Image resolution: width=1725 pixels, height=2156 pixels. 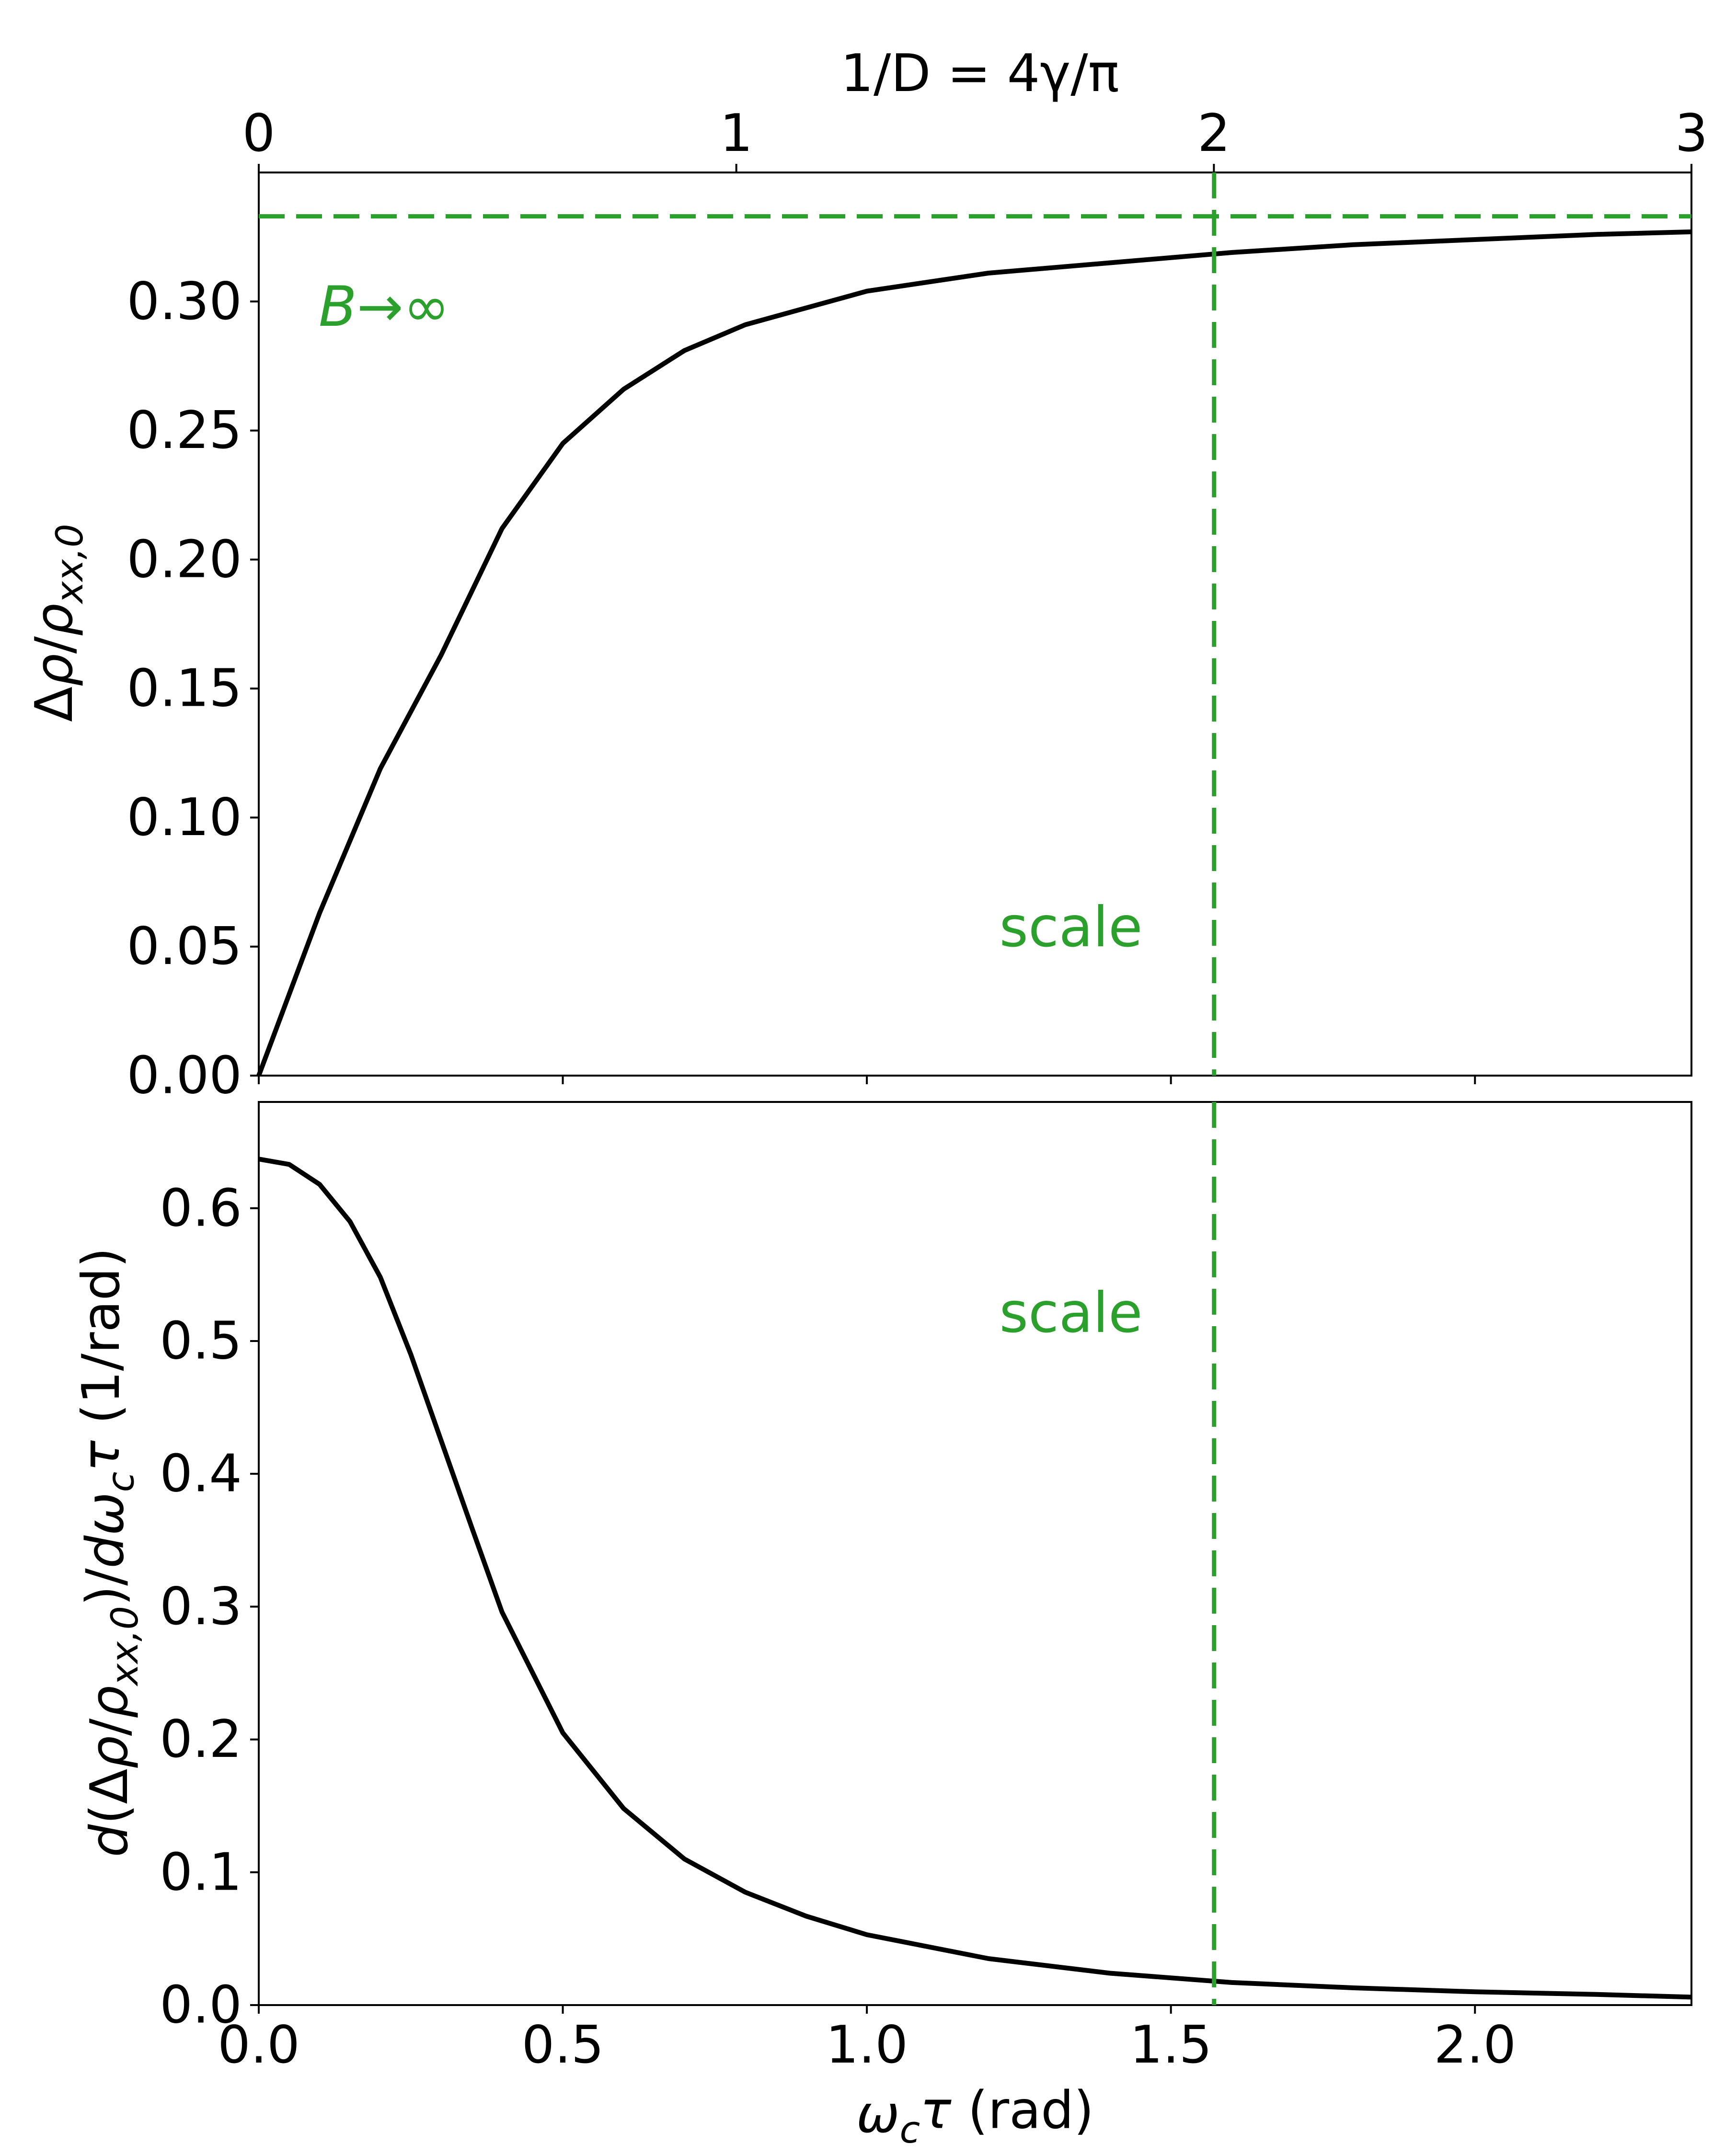 What do you see at coordinates (184, 947) in the screenshot?
I see `y-tick-label: 0.05` at bounding box center [184, 947].